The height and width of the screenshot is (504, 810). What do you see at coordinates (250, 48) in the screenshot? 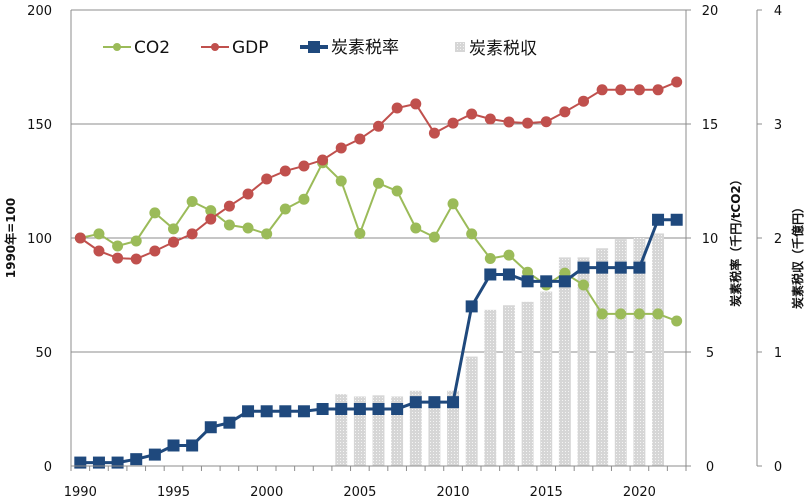
I see `legend-label: GDP` at bounding box center [250, 48].